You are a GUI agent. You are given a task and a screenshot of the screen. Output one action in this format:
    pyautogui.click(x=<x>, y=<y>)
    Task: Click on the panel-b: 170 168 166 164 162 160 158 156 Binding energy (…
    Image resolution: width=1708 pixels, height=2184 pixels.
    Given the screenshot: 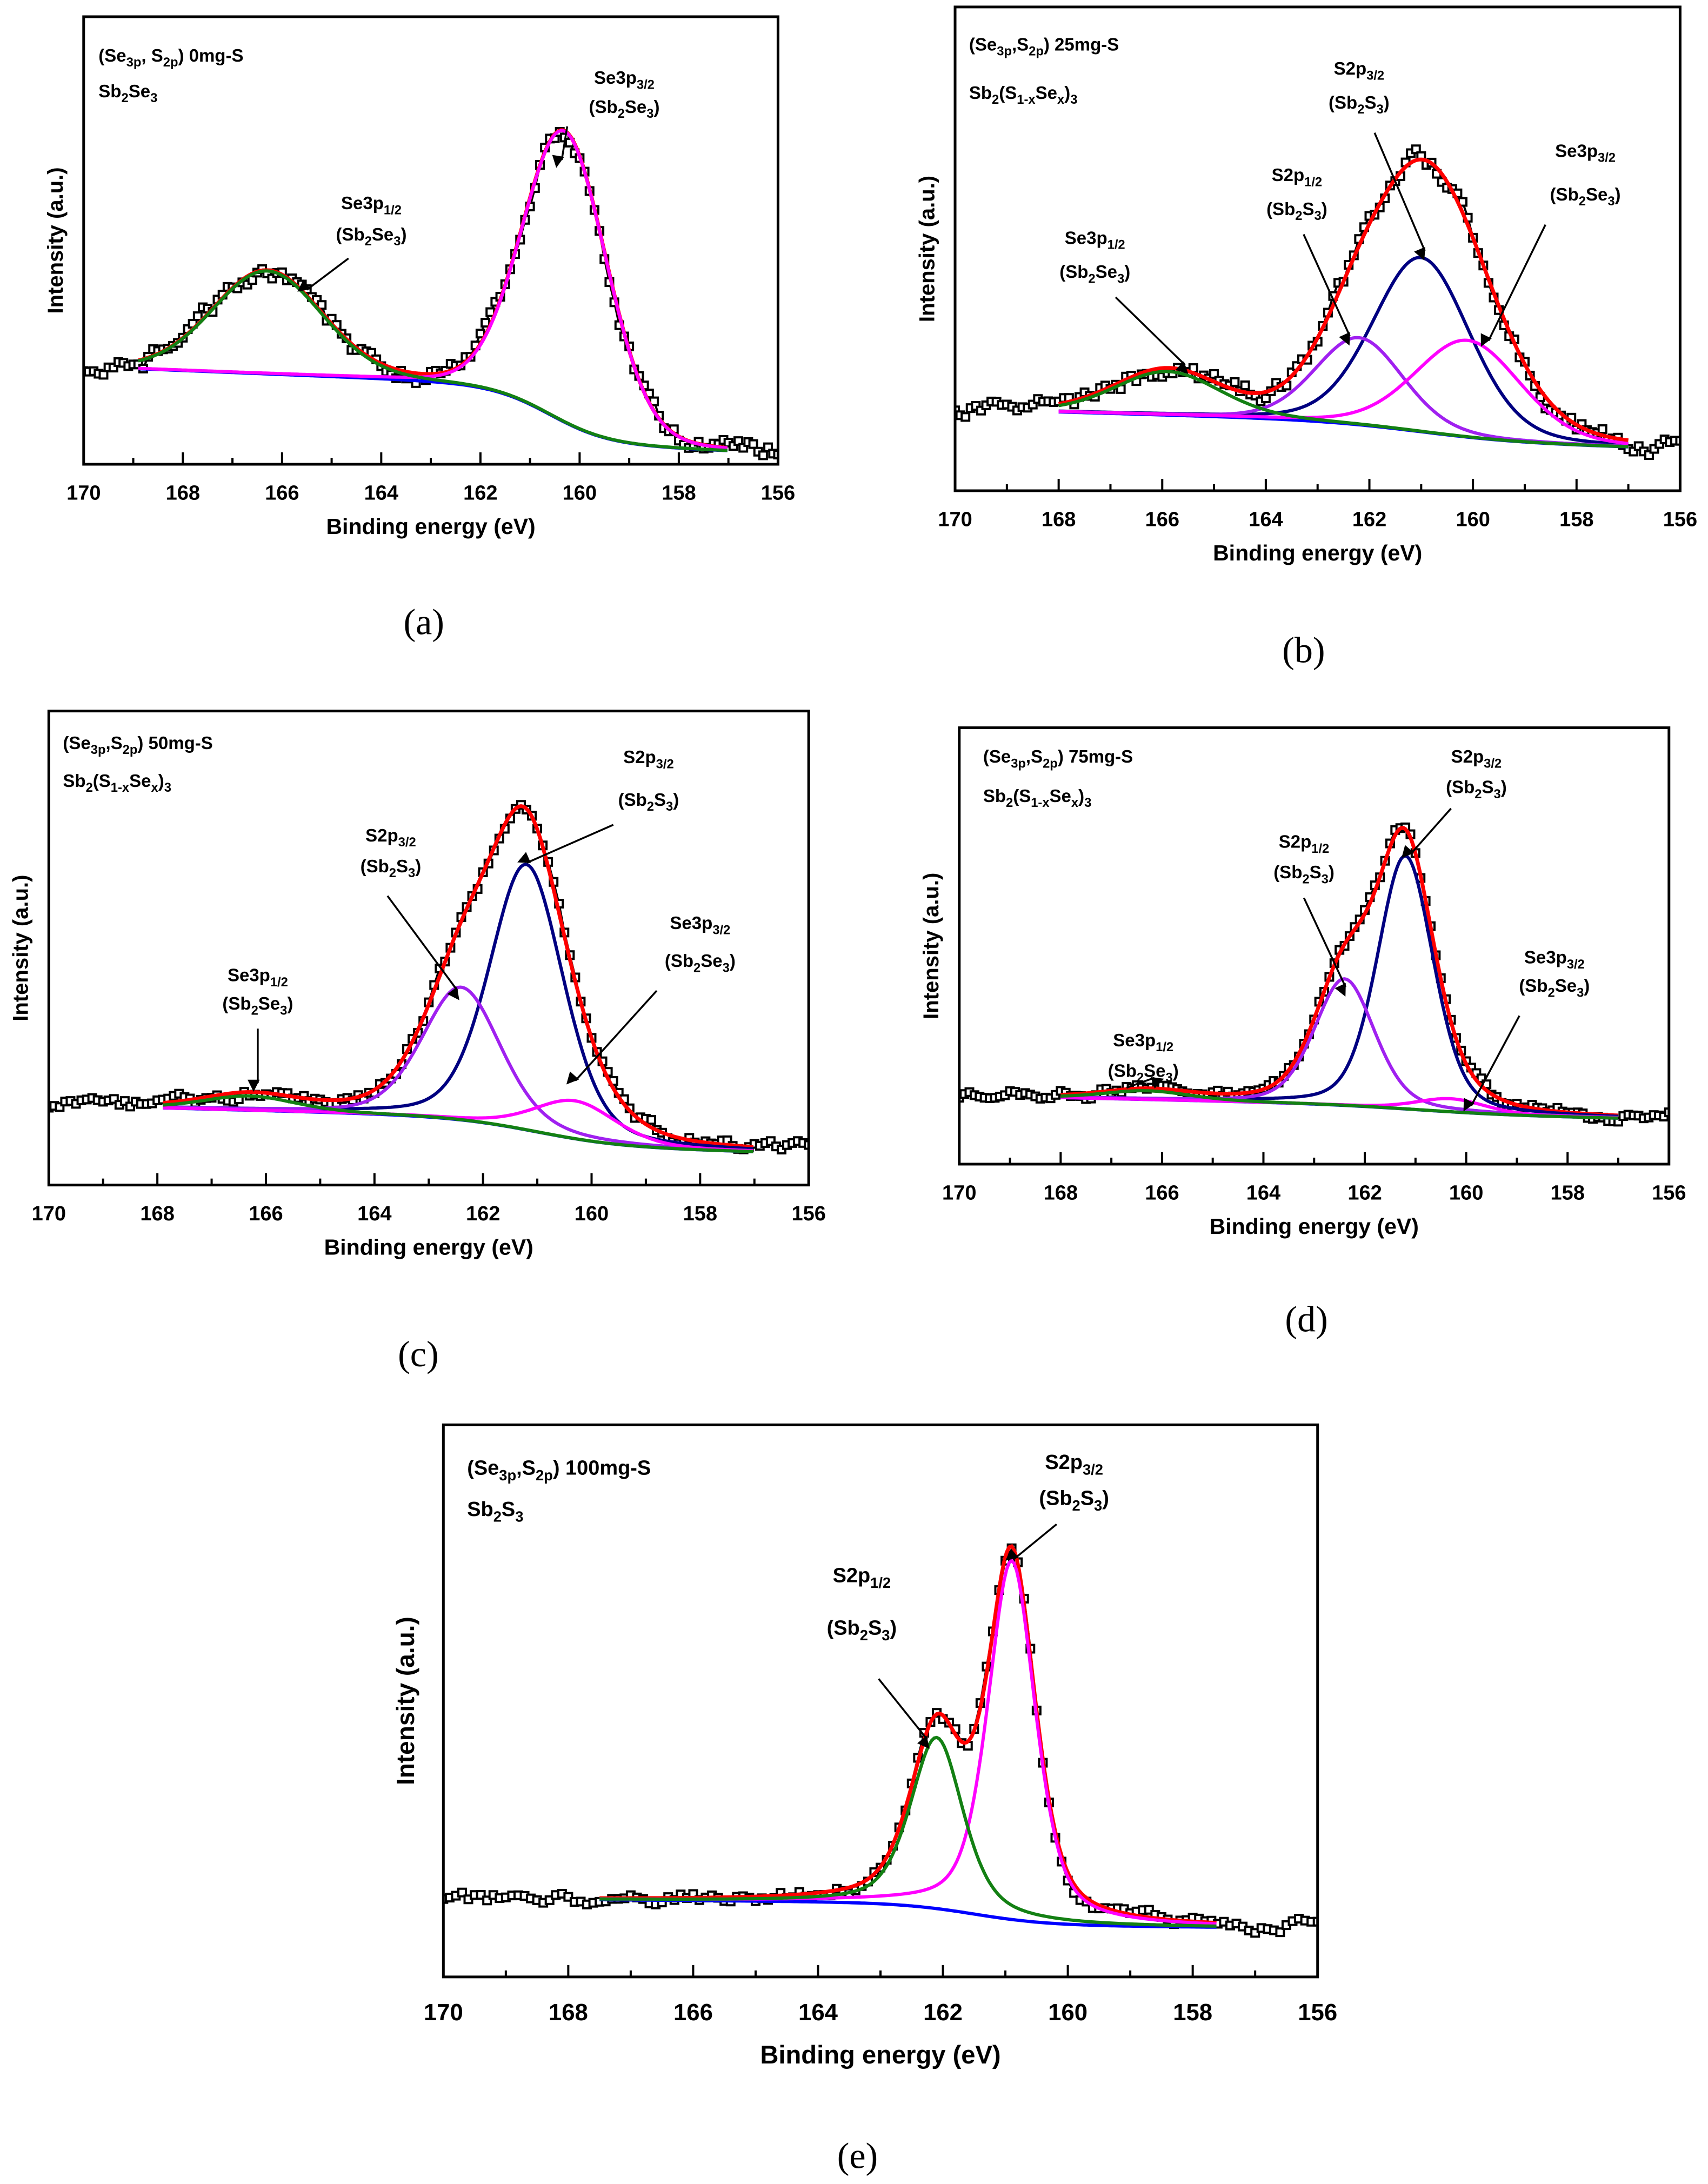 What is the action you would take?
    pyautogui.click(x=1306, y=337)
    